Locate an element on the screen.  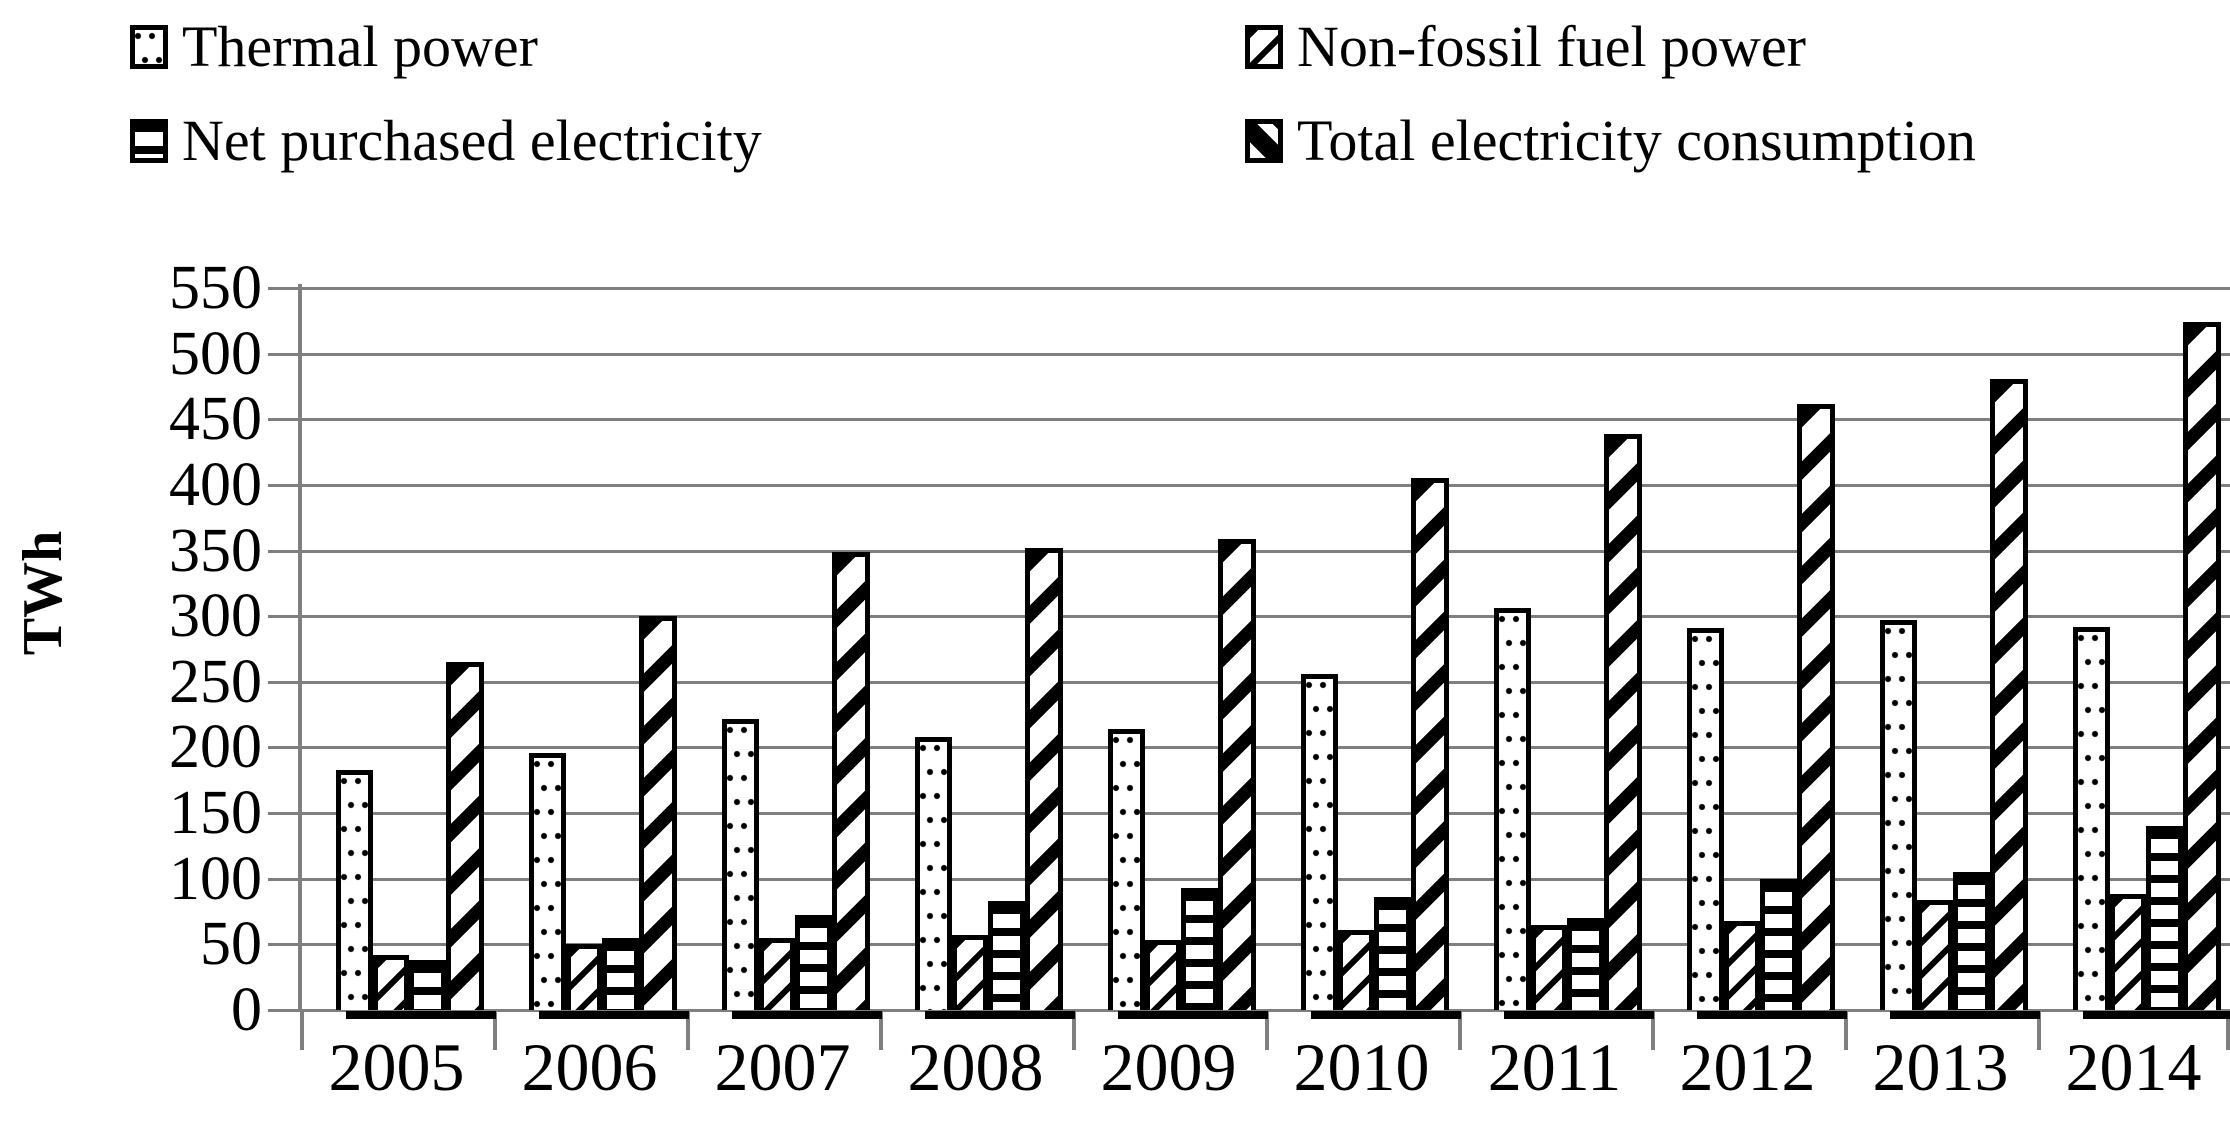
bar-dots-2009 is located at coordinates (1126, 869).